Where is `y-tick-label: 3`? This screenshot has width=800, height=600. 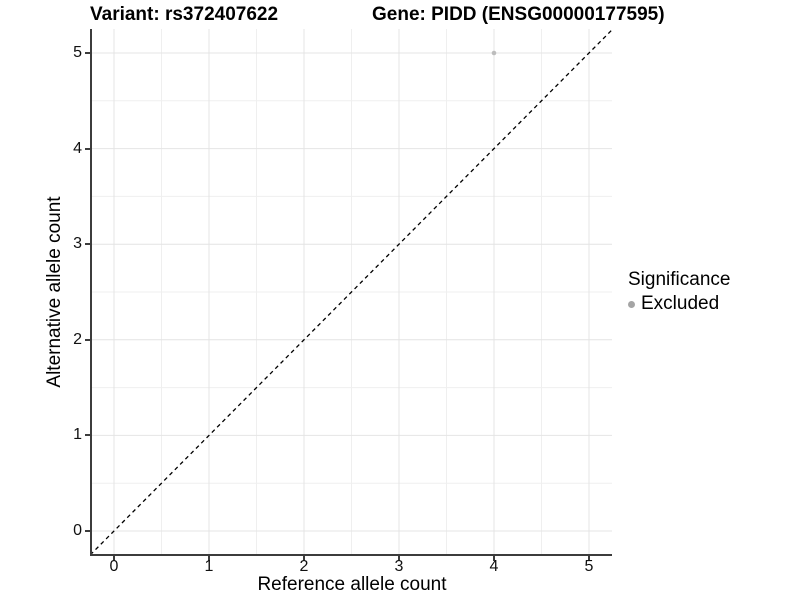 y-tick-label: 3 is located at coordinates (77, 244).